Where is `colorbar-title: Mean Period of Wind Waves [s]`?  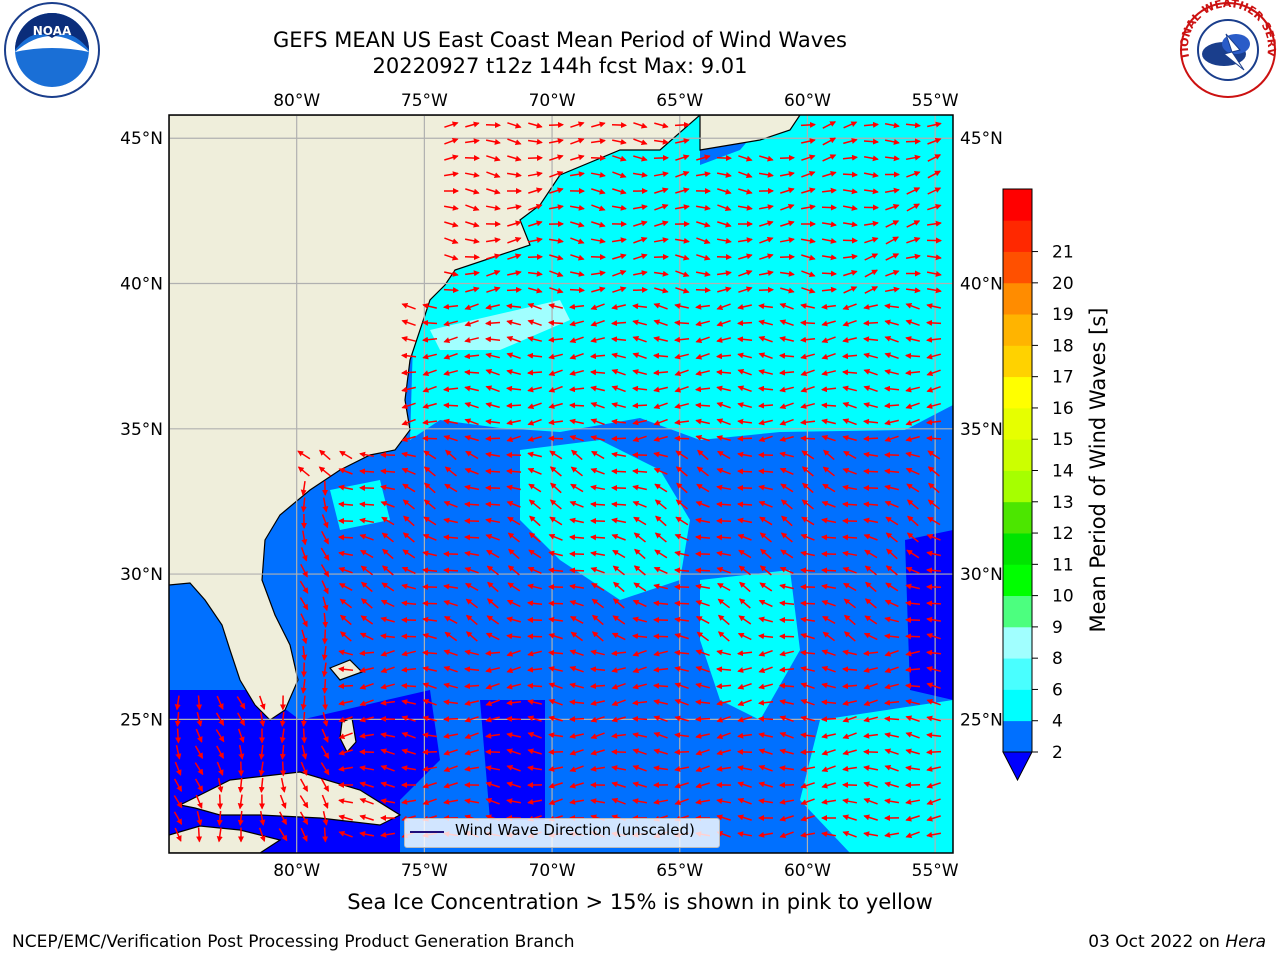 colorbar-title: Mean Period of Wind Waves [s] is located at coordinates (1098, 470).